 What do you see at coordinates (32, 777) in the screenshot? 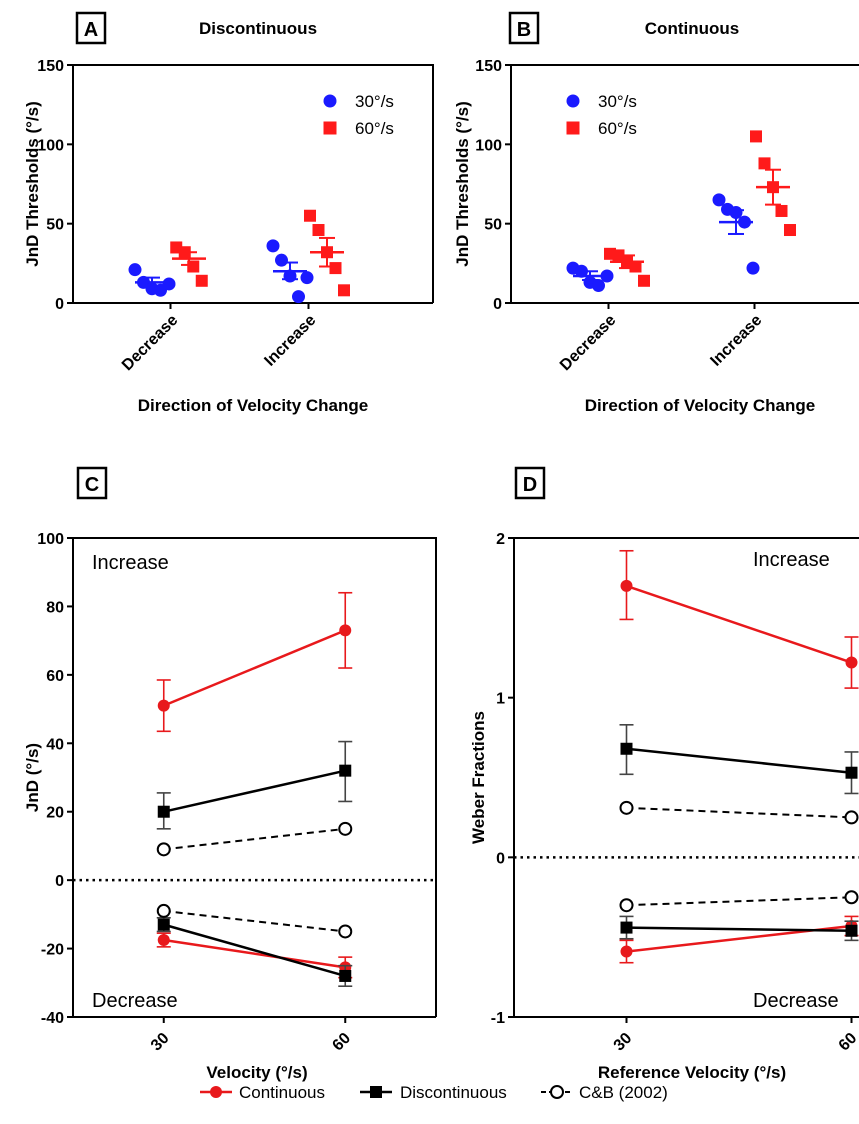
I see `y-axis-label: JnD (°/s)` at bounding box center [32, 777].